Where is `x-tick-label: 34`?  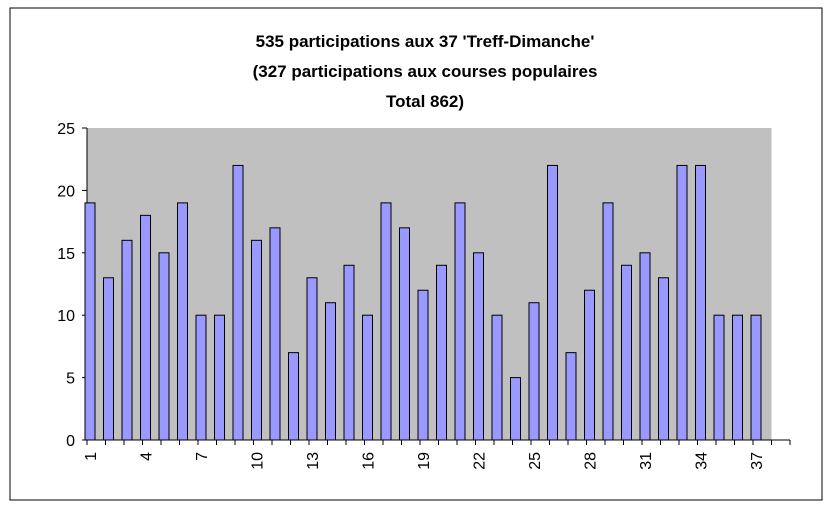
x-tick-label: 34 is located at coordinates (702, 461).